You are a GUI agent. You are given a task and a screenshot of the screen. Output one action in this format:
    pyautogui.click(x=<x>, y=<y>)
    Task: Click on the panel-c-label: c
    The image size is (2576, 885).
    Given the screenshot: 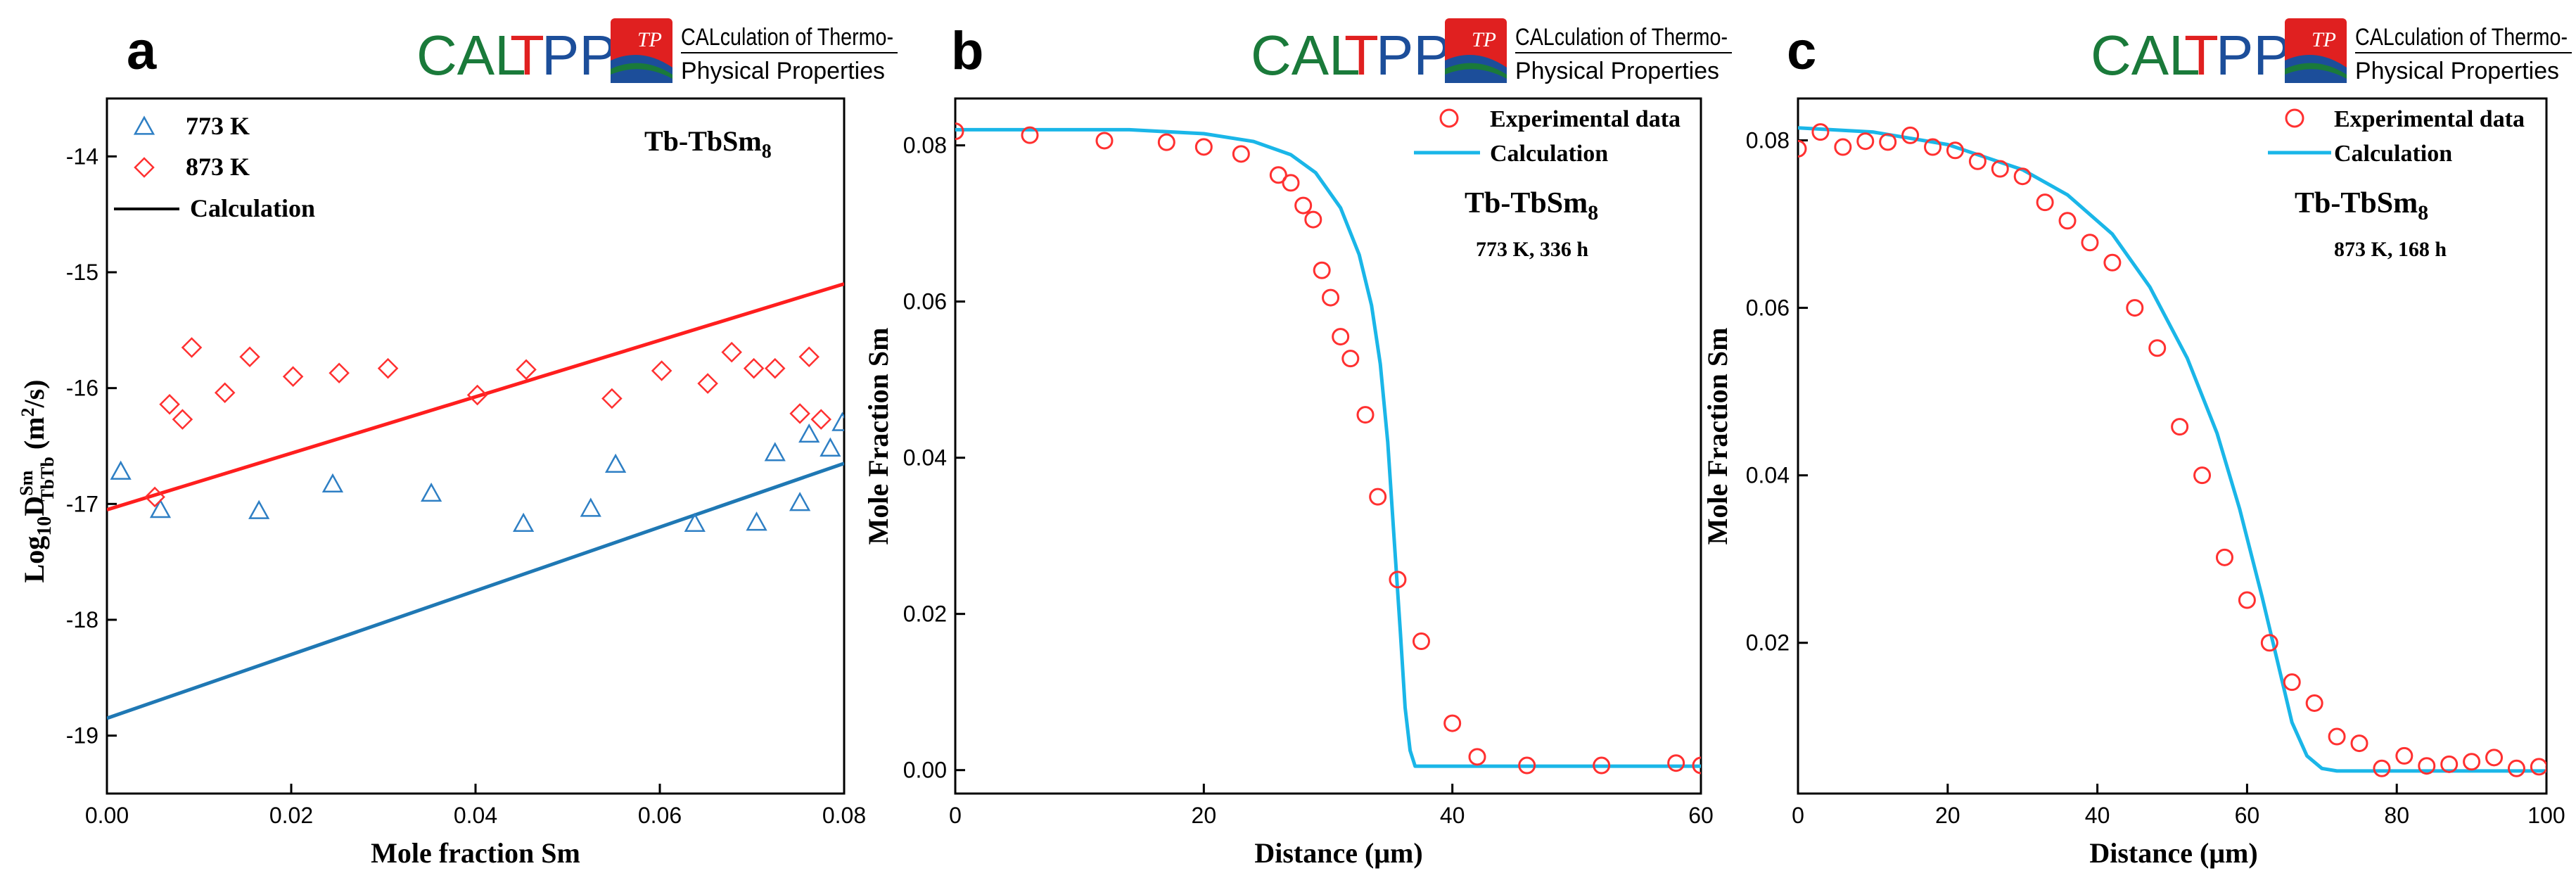 What is the action you would take?
    pyautogui.click(x=1801, y=51)
    